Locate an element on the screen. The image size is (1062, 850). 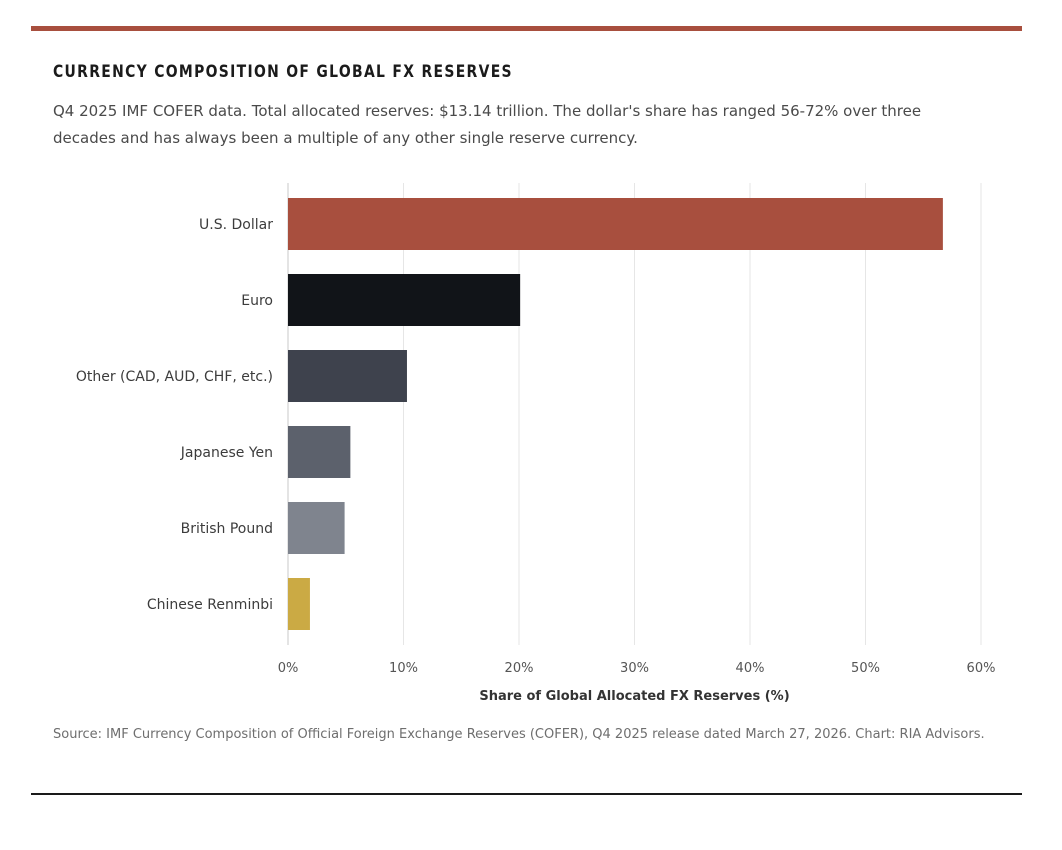
x-tick-label: 30% is located at coordinates (634, 668).